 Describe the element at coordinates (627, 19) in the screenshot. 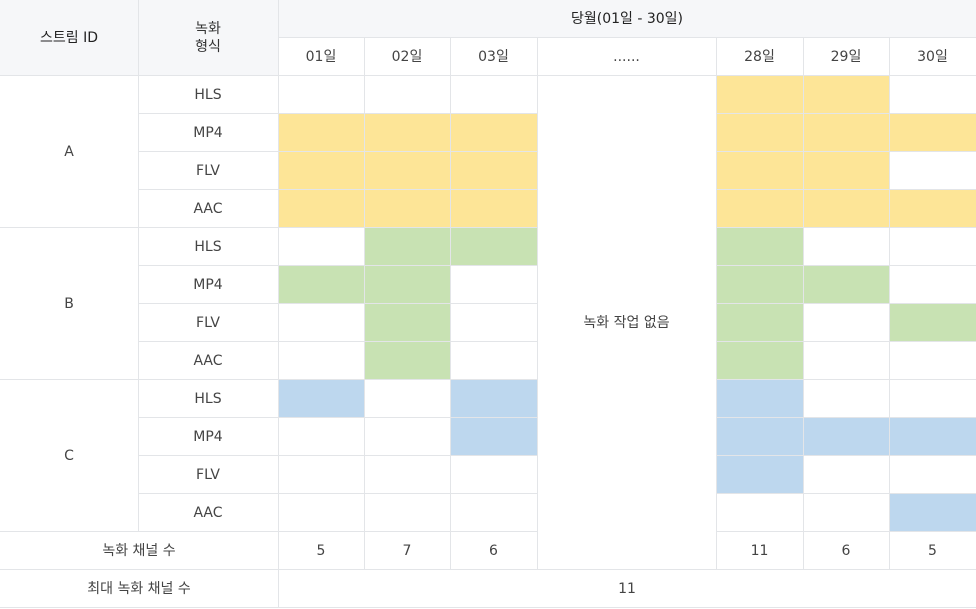

I see `header-month: 당월(01일 - 30일)` at that location.